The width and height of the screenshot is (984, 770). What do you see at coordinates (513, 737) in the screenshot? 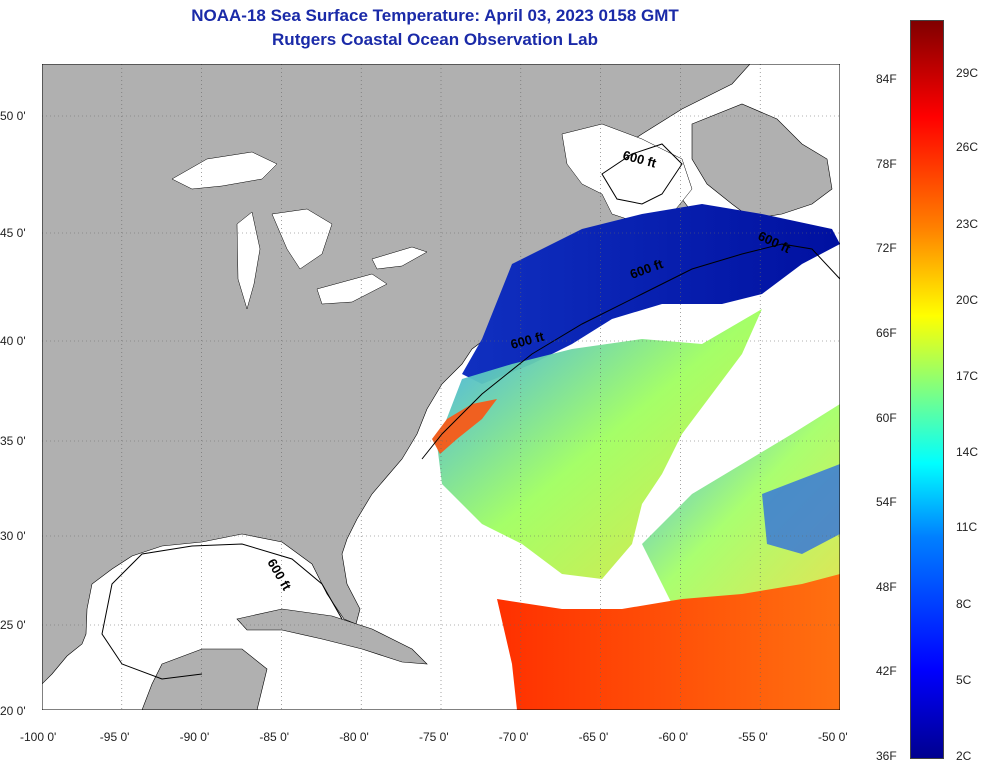
I see `lon-label: -70 0'` at bounding box center [513, 737].